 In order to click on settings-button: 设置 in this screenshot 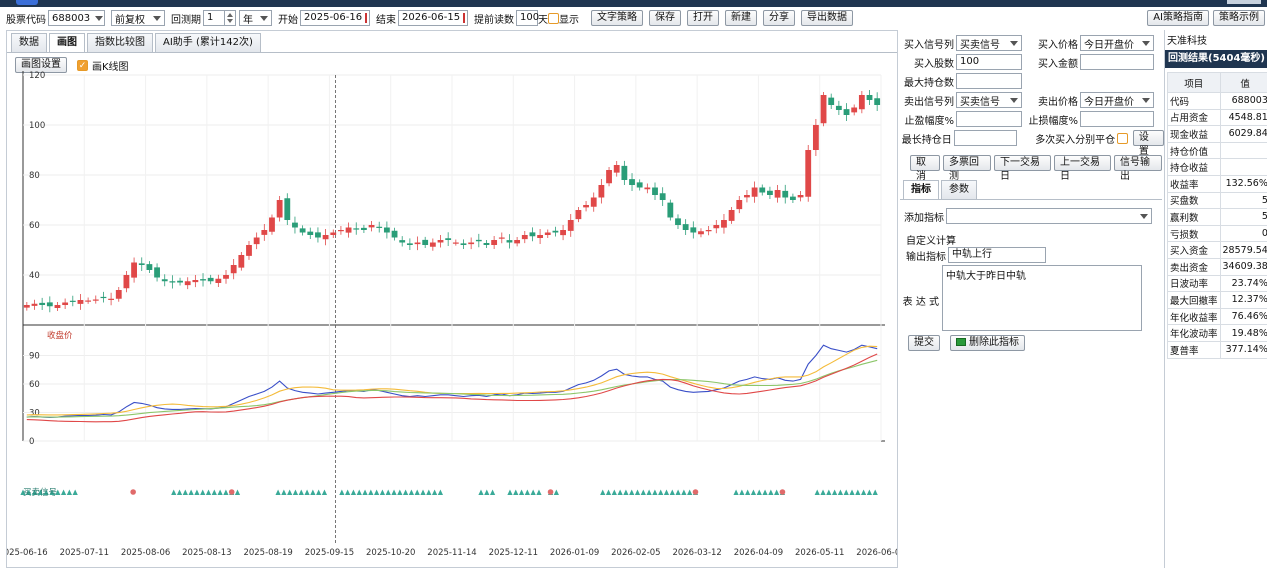, I will do `click(1148, 143)`.